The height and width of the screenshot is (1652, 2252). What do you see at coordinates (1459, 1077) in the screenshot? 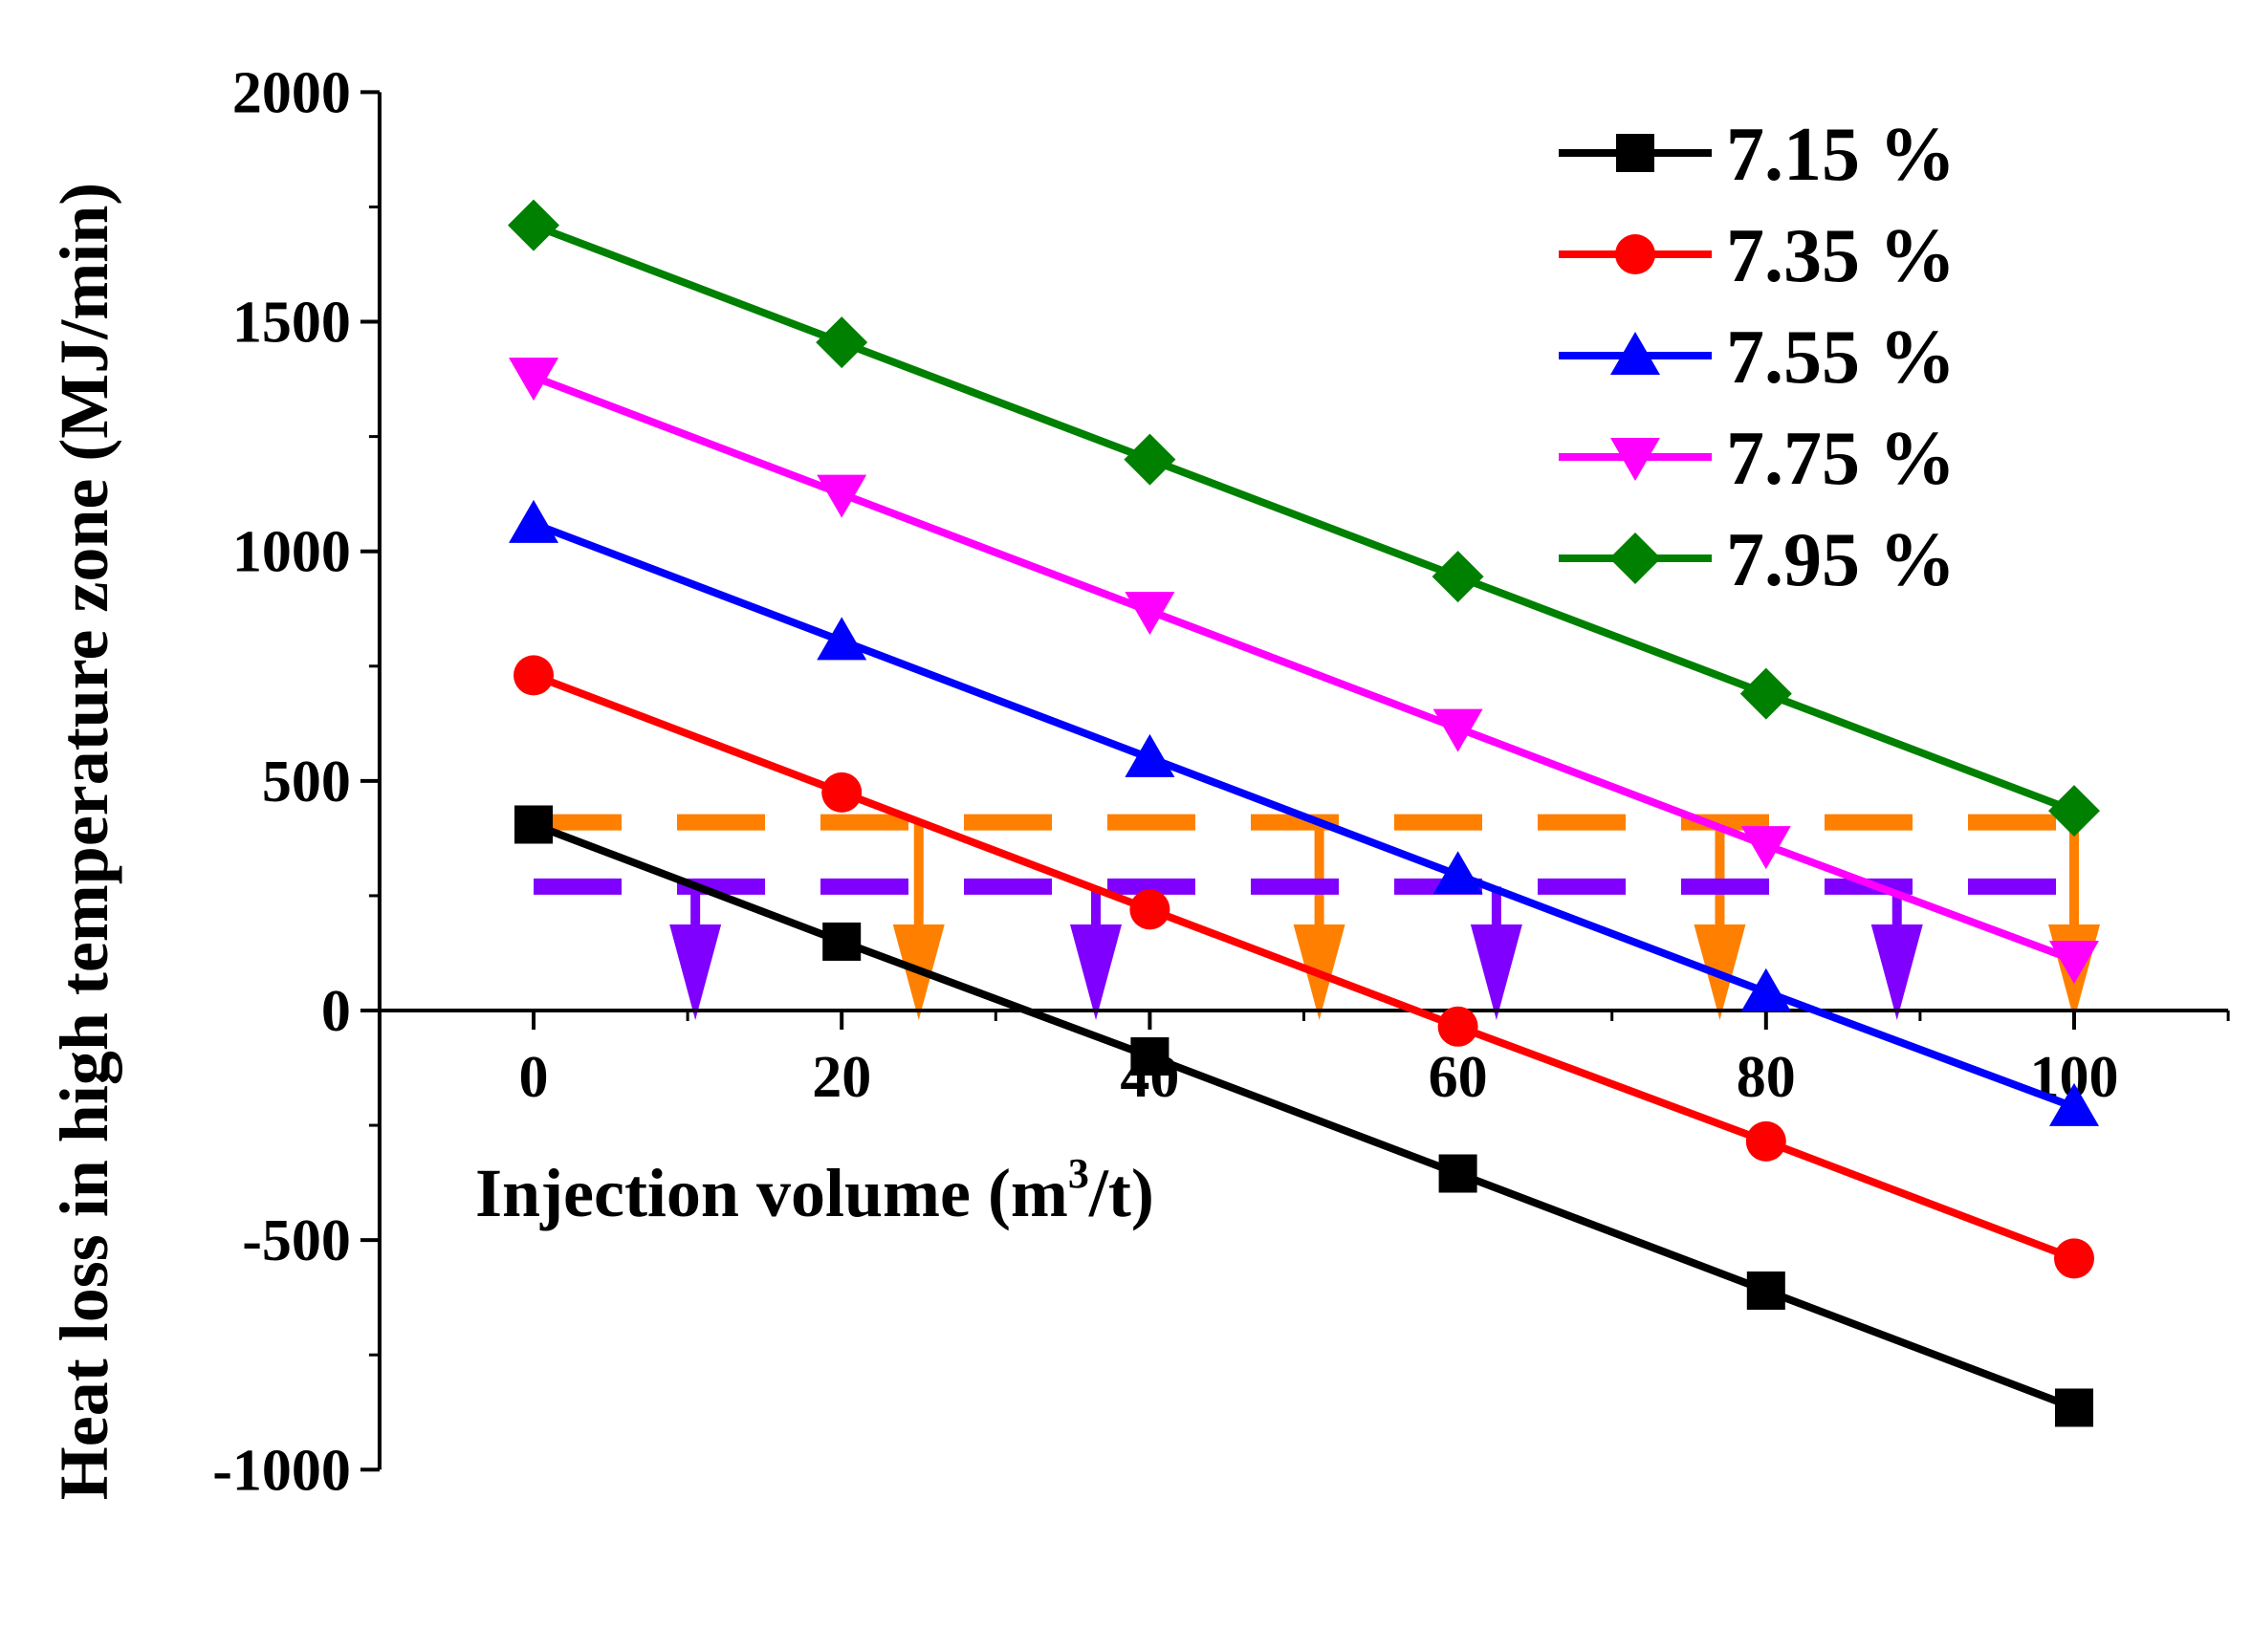
I see `x-tick-label: 60` at bounding box center [1459, 1077].